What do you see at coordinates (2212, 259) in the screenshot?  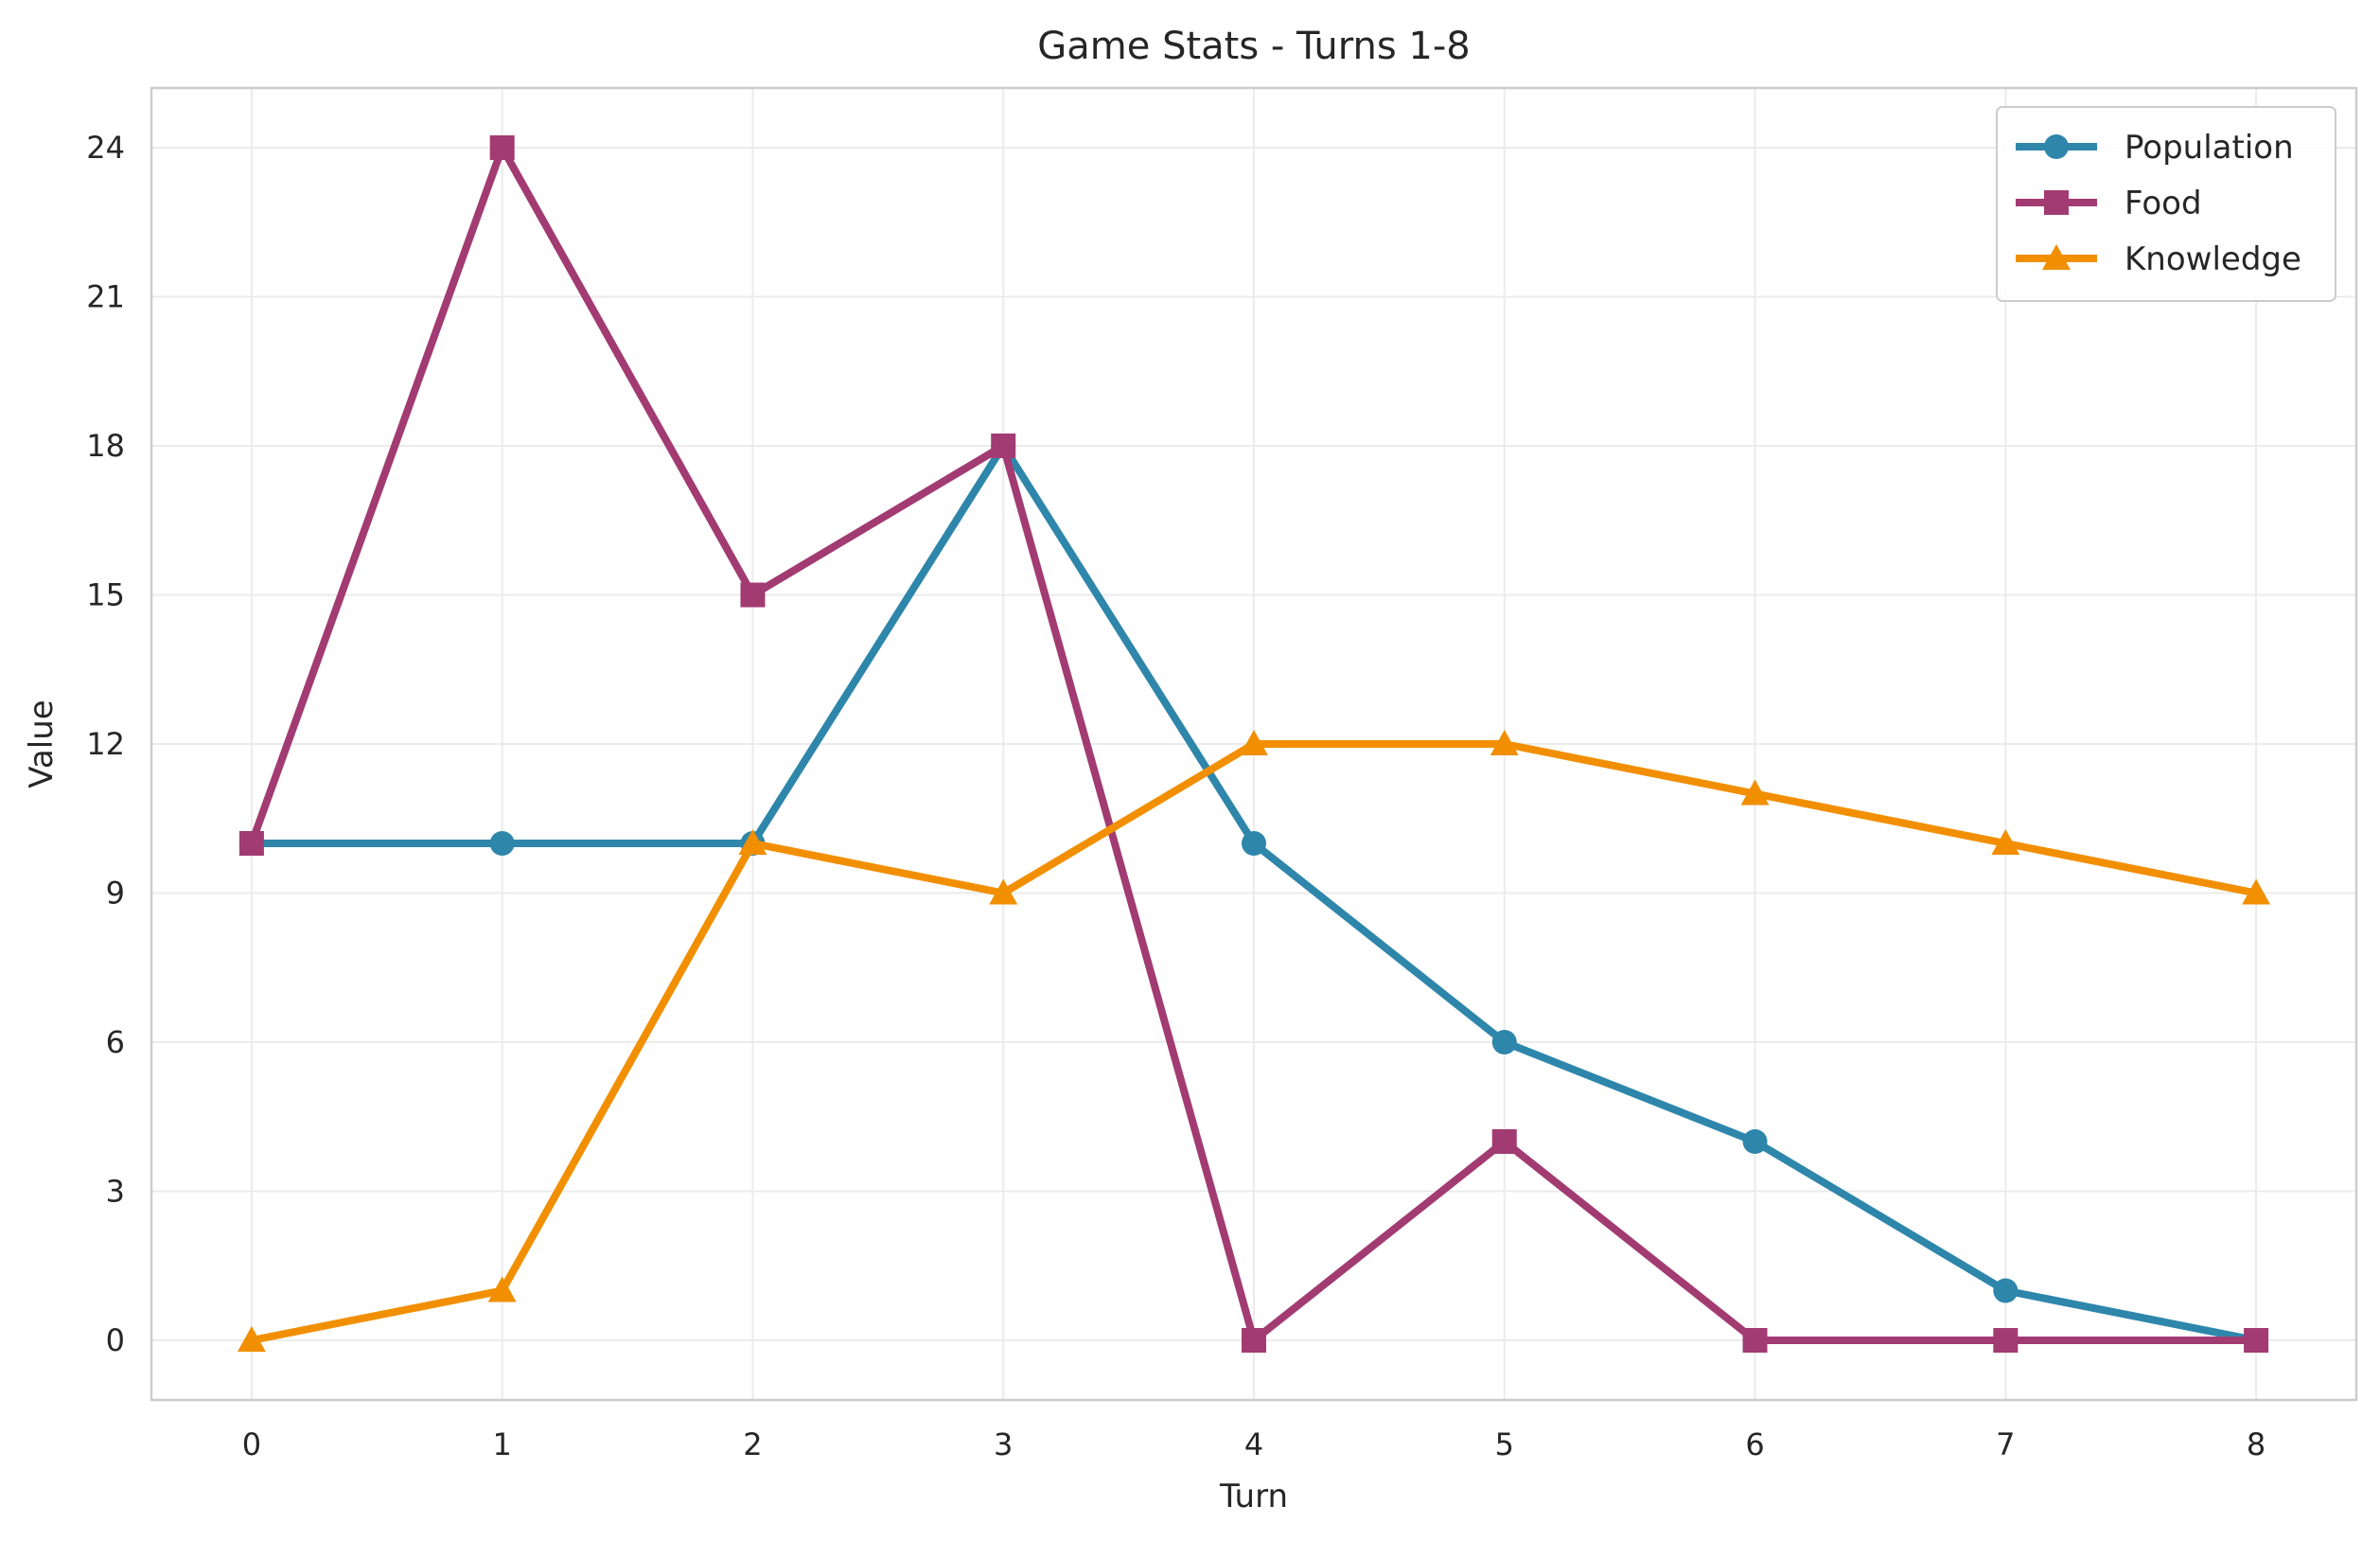 I see `legend-label-knowledge: Knowledge` at bounding box center [2212, 259].